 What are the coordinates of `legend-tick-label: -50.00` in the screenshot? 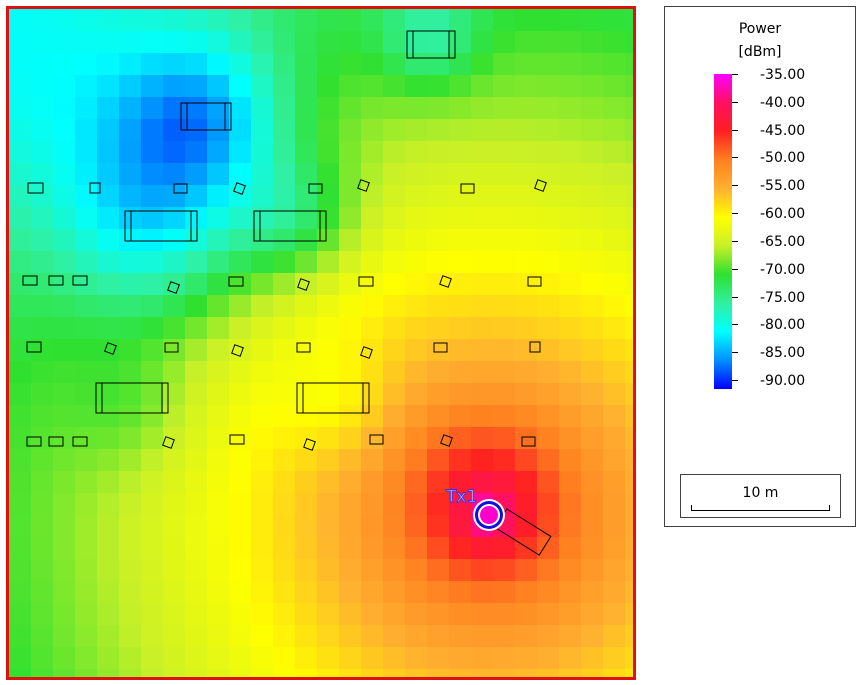 It's located at (783, 158).